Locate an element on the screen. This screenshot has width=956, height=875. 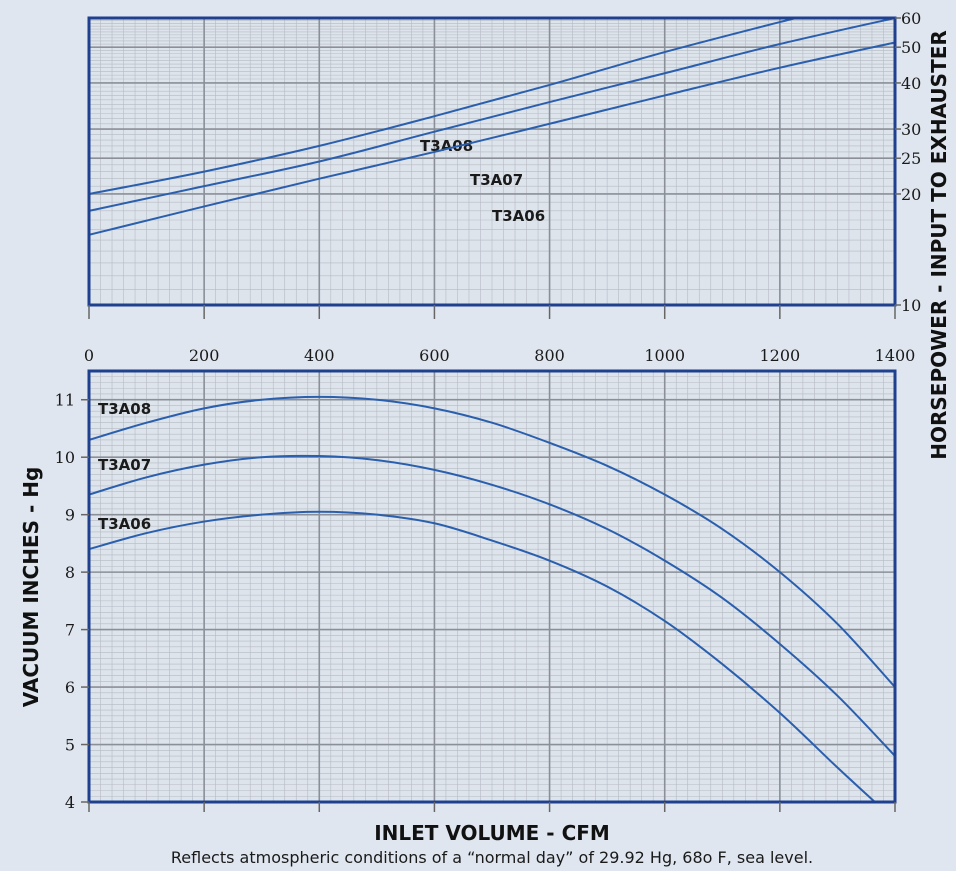
vacuum-y-tick-label: 8 is located at coordinates (70, 572).